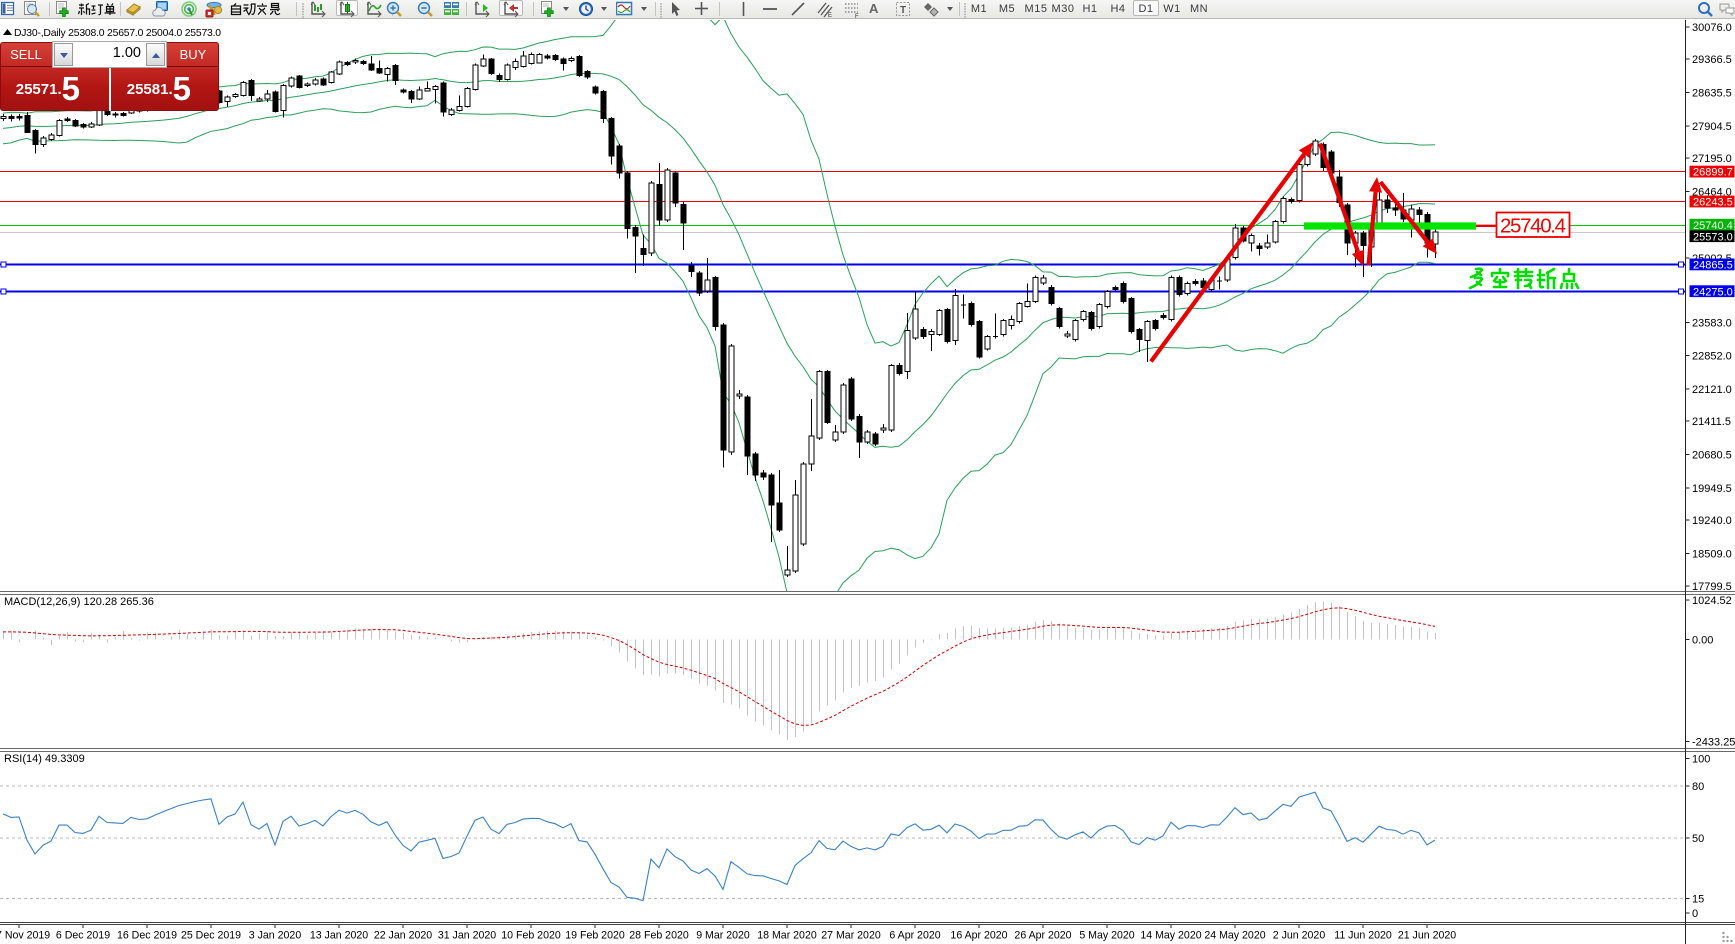 The image size is (1735, 944). Describe the element at coordinates (903, 10) in the screenshot. I see `svg-text: T` at that location.